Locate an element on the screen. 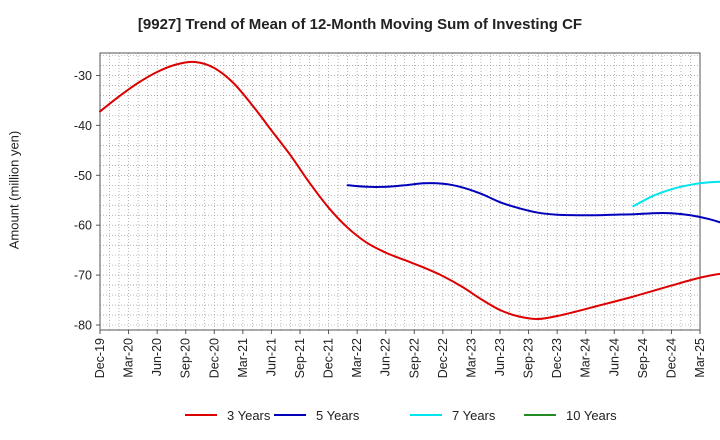 The width and height of the screenshot is (720, 440). x-tick-label: Mar-22 is located at coordinates (357, 358).